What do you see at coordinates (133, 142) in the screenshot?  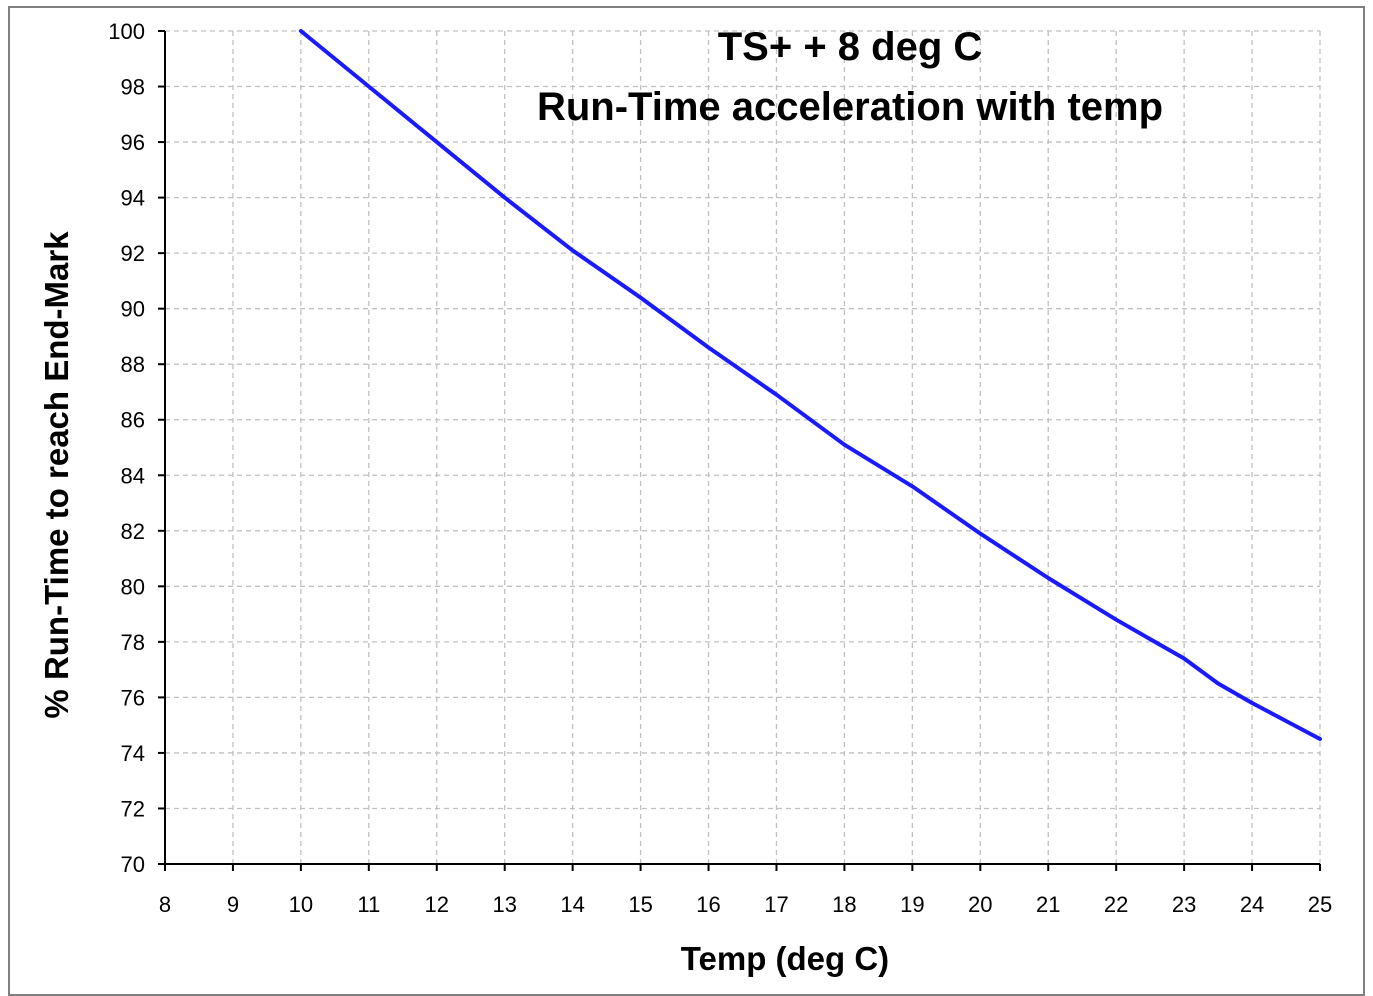 I see `y-tick-label: 96` at bounding box center [133, 142].